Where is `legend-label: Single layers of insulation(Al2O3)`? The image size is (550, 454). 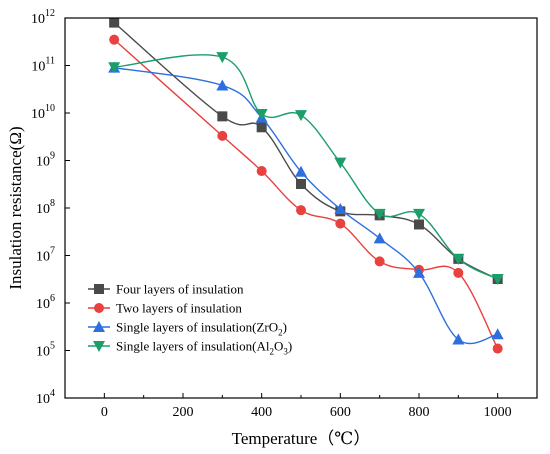
legend-label: Single layers of insulation(Al2O3) is located at coordinates (204, 348).